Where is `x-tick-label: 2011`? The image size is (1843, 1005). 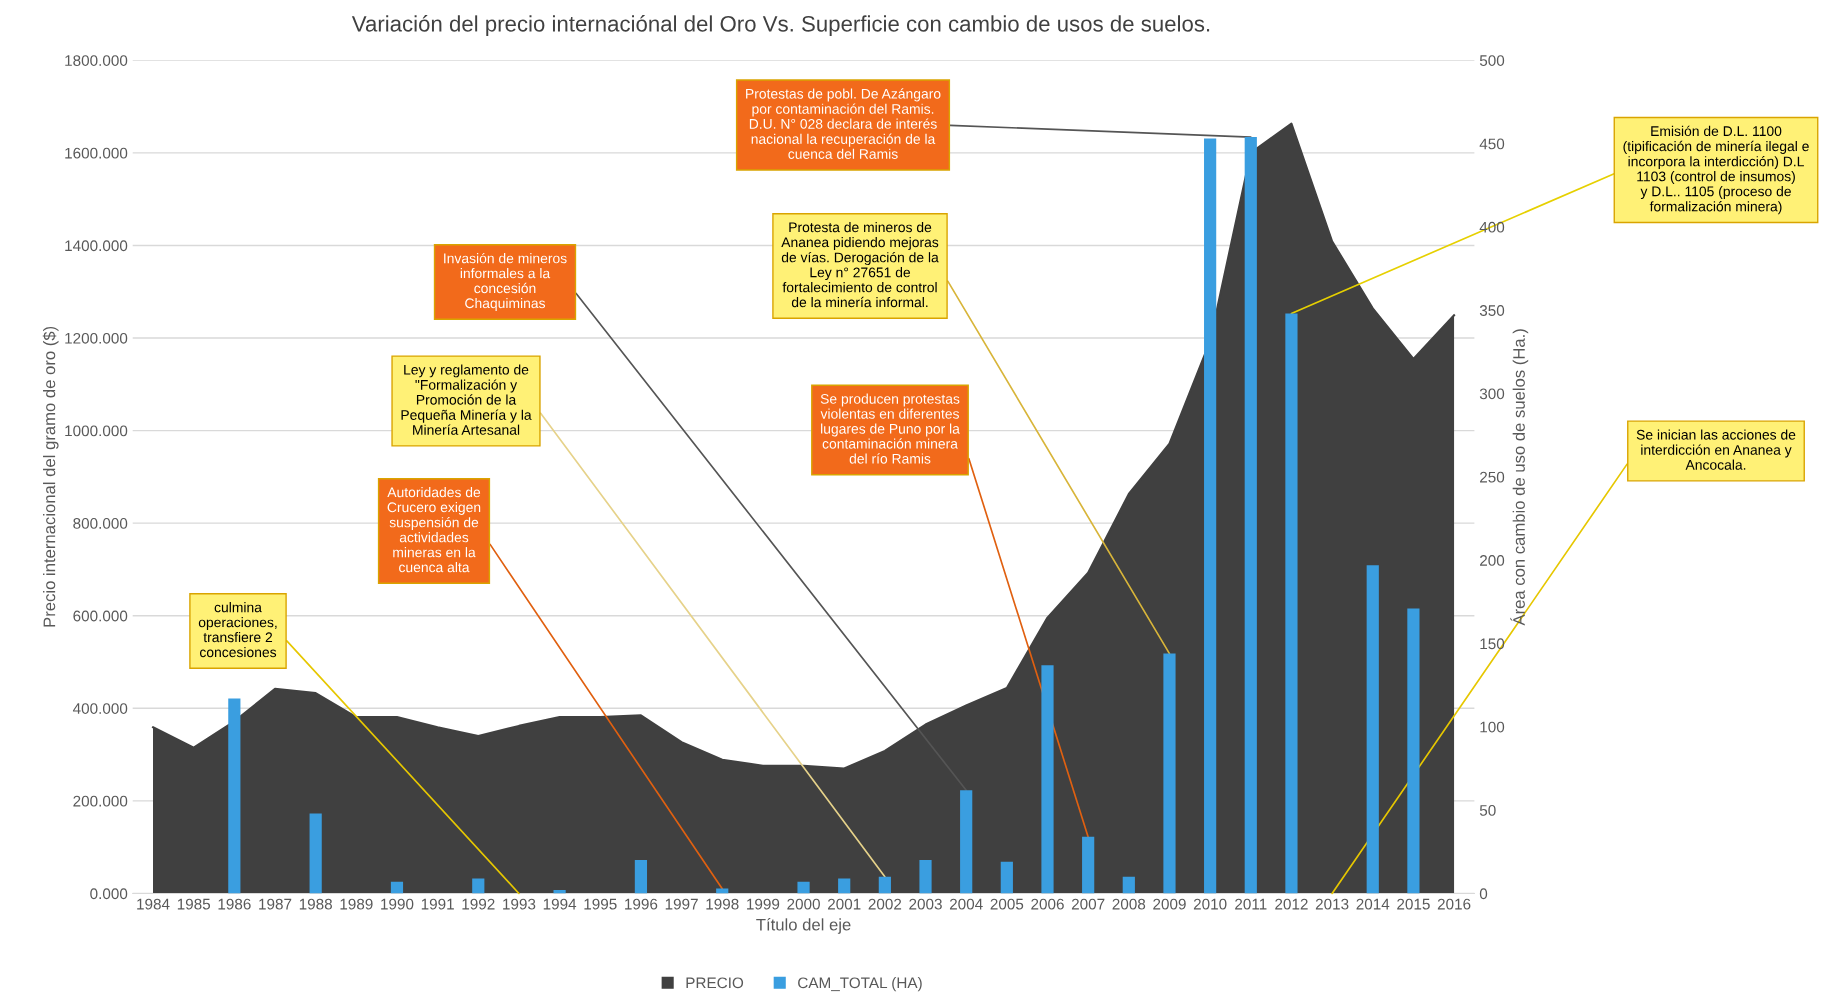
x-tick-label: 2011 is located at coordinates (1251, 904).